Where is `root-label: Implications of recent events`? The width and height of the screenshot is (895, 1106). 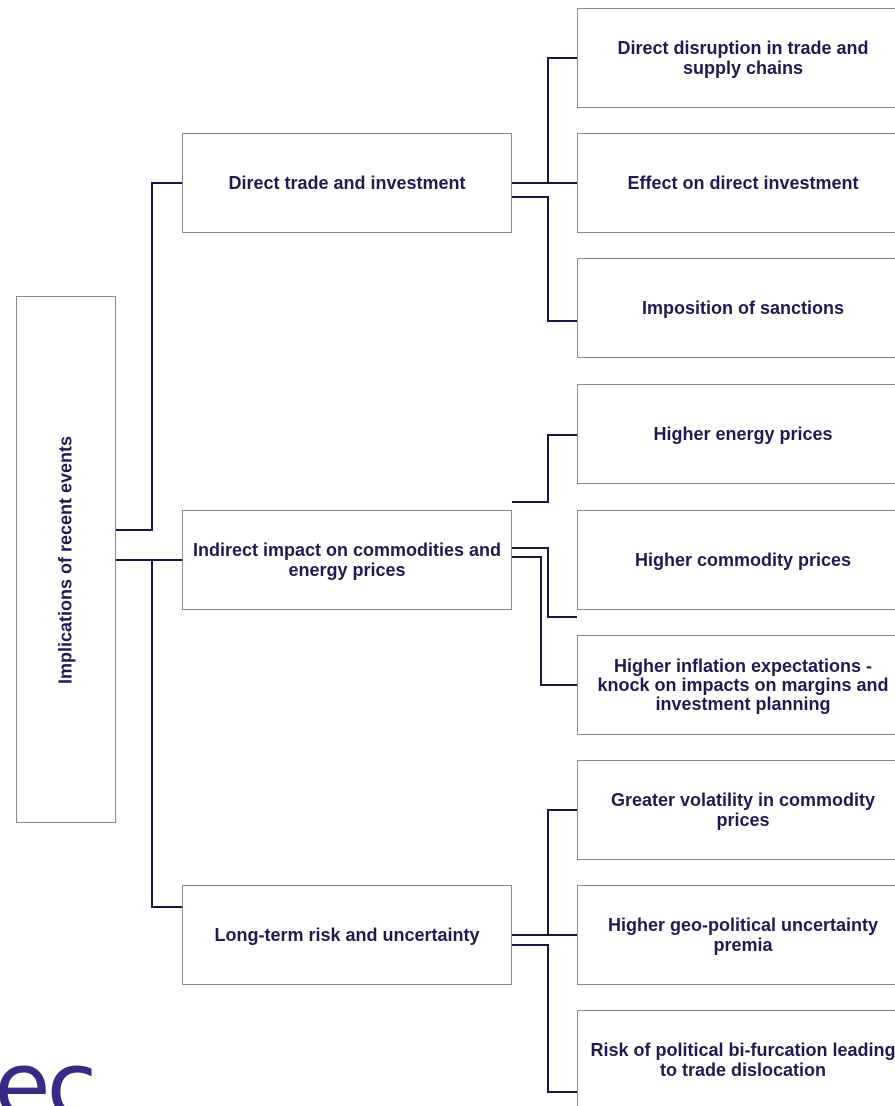
root-label: Implications of recent events is located at coordinates (65, 559).